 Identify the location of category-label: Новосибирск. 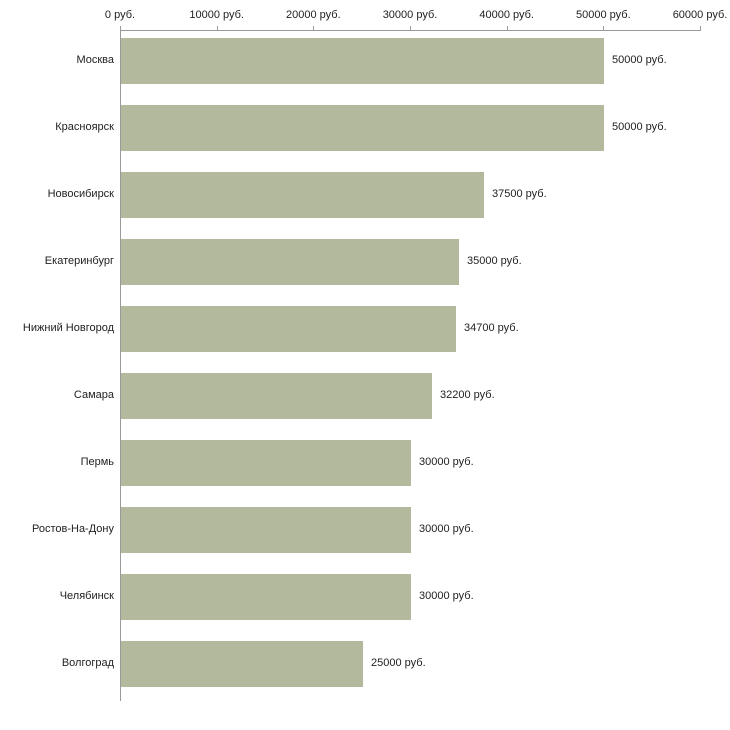
(80, 194).